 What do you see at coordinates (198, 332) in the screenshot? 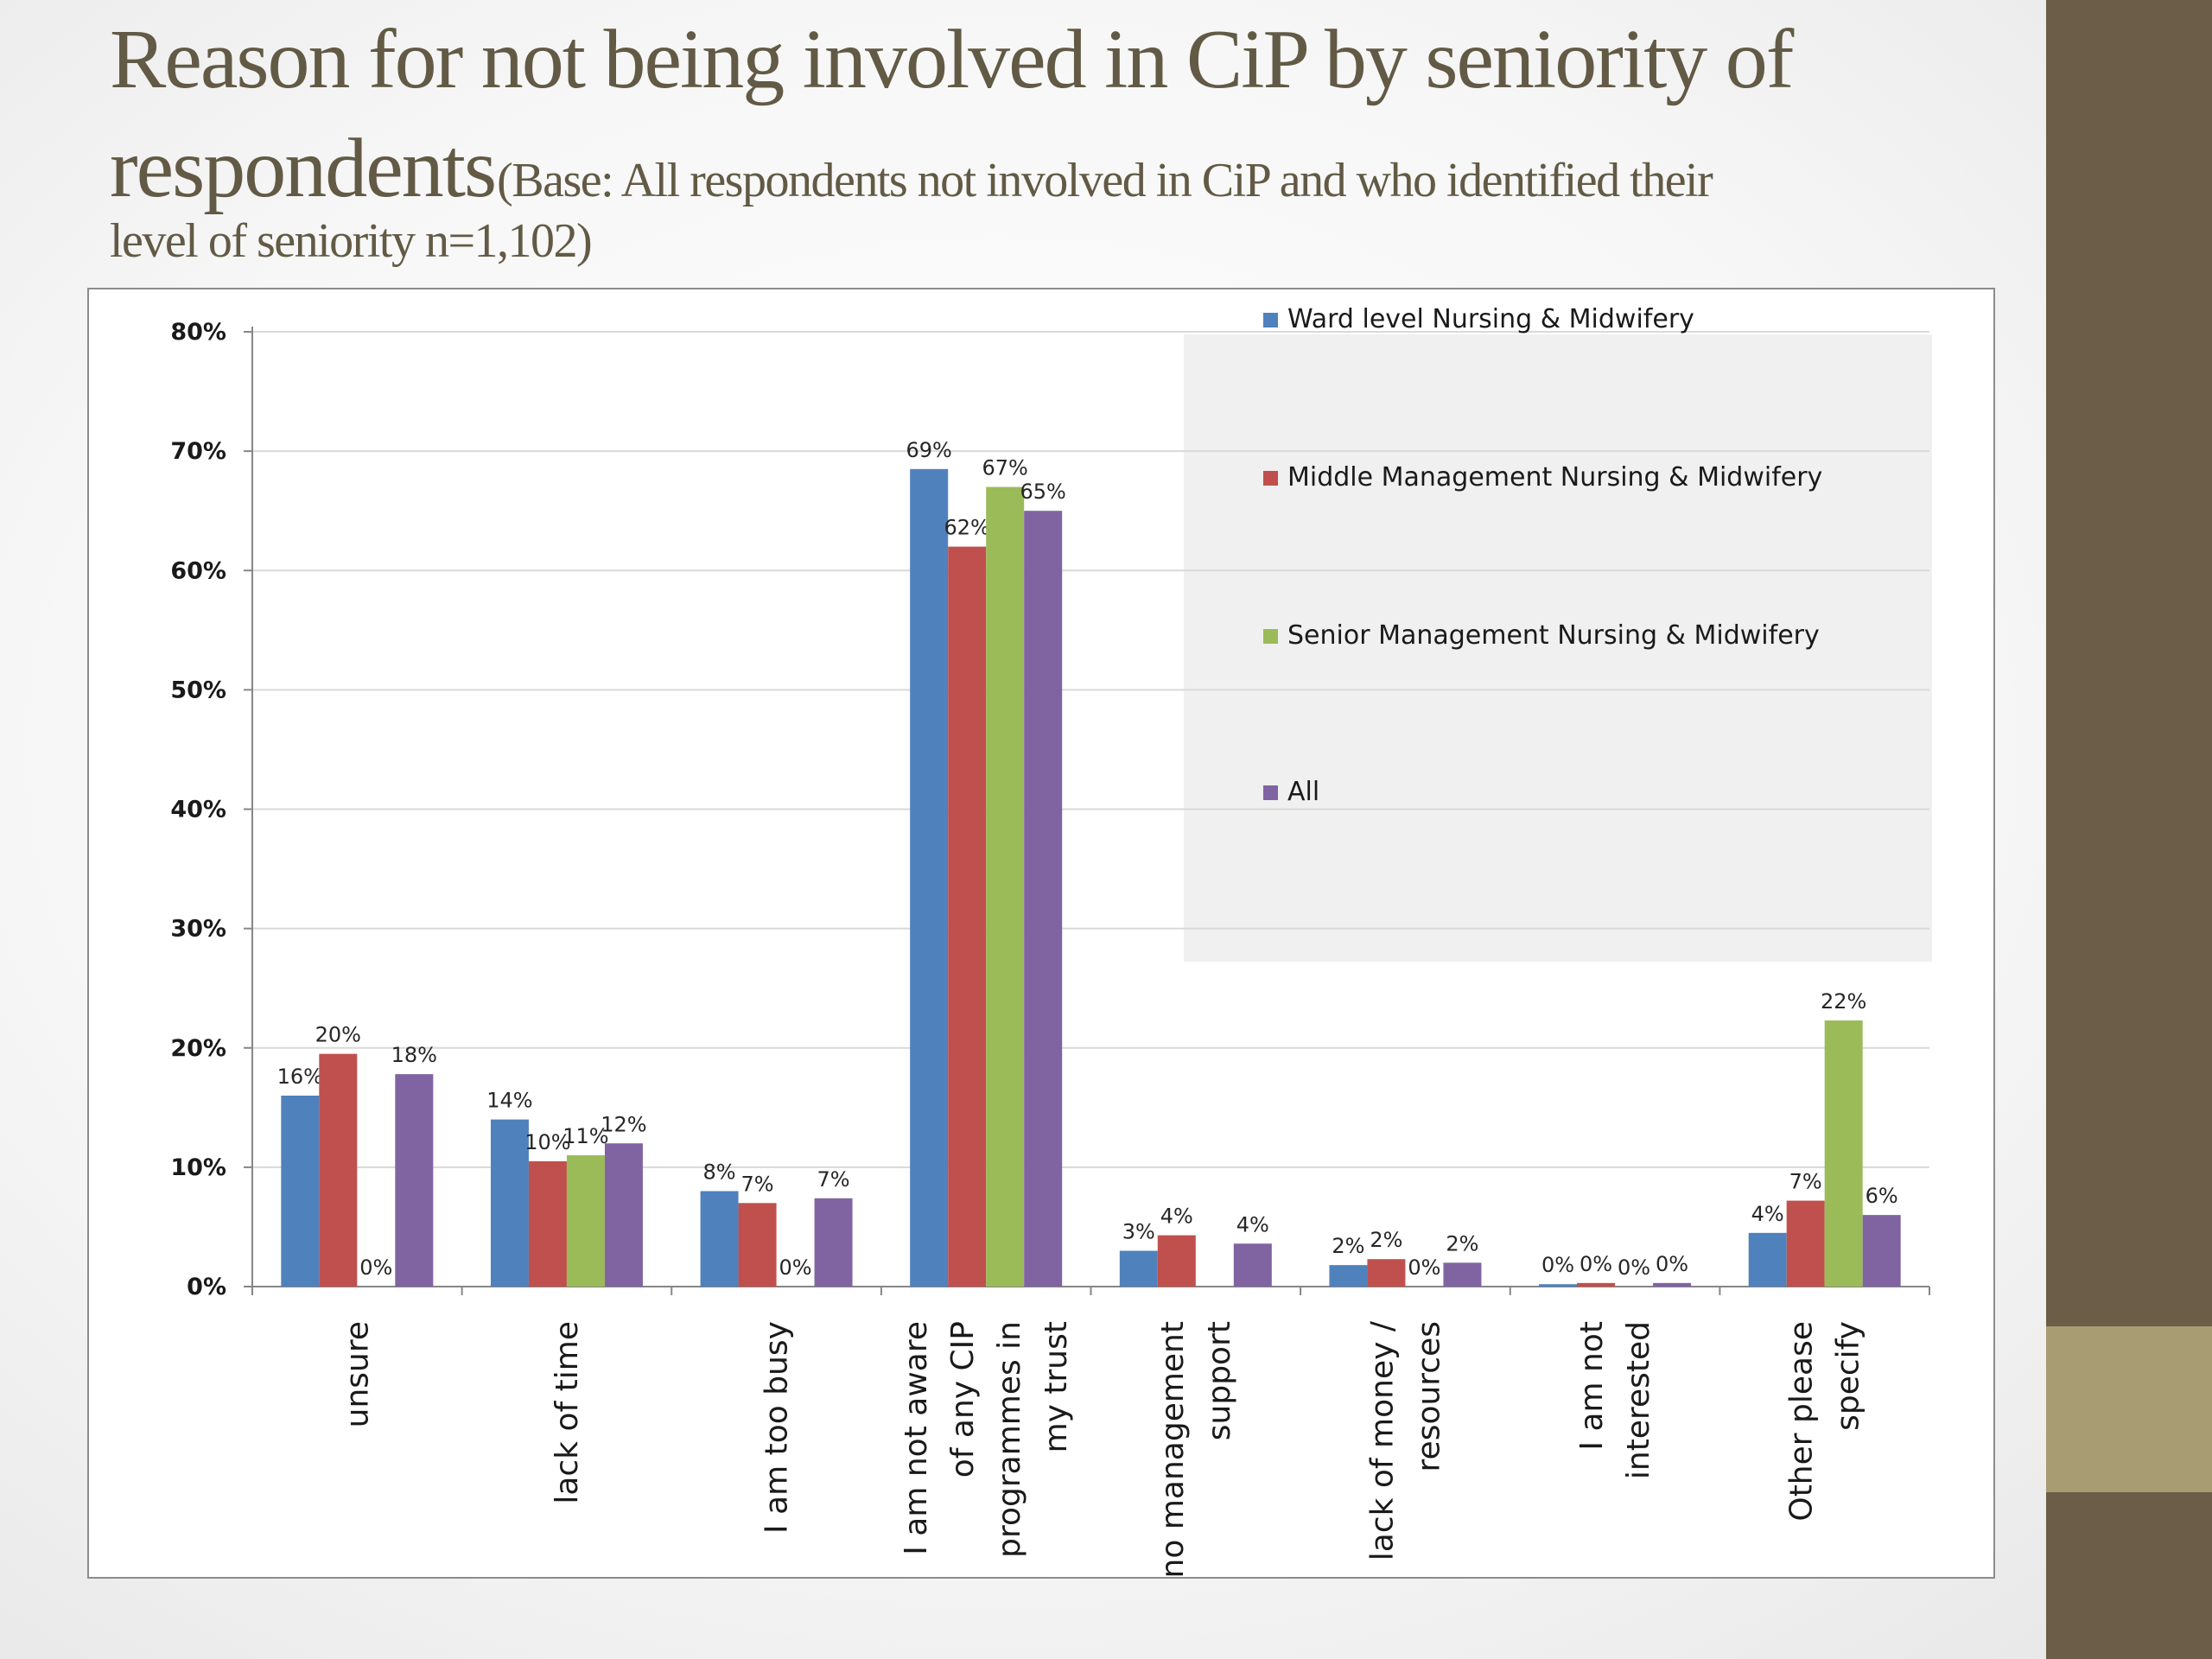
I see `y-tick-label: 80%` at bounding box center [198, 332].